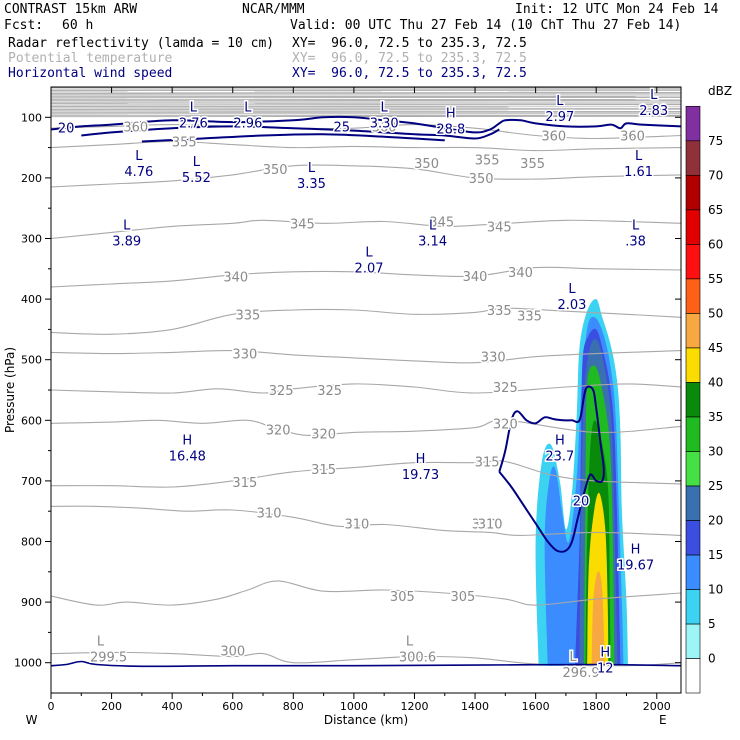  What do you see at coordinates (111, 706) in the screenshot?
I see `x-tick-label: 200` at bounding box center [111, 706].